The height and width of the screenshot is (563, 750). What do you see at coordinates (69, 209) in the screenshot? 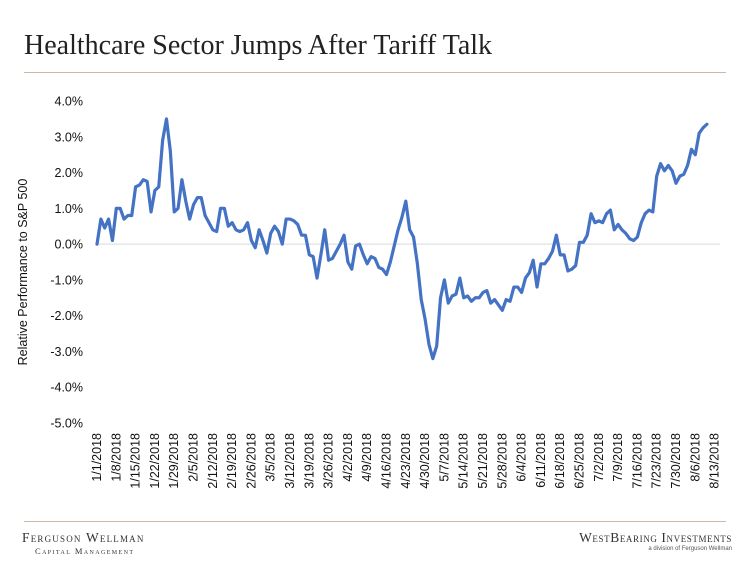
I see `y-tick-label: 1.0%` at bounding box center [69, 209].